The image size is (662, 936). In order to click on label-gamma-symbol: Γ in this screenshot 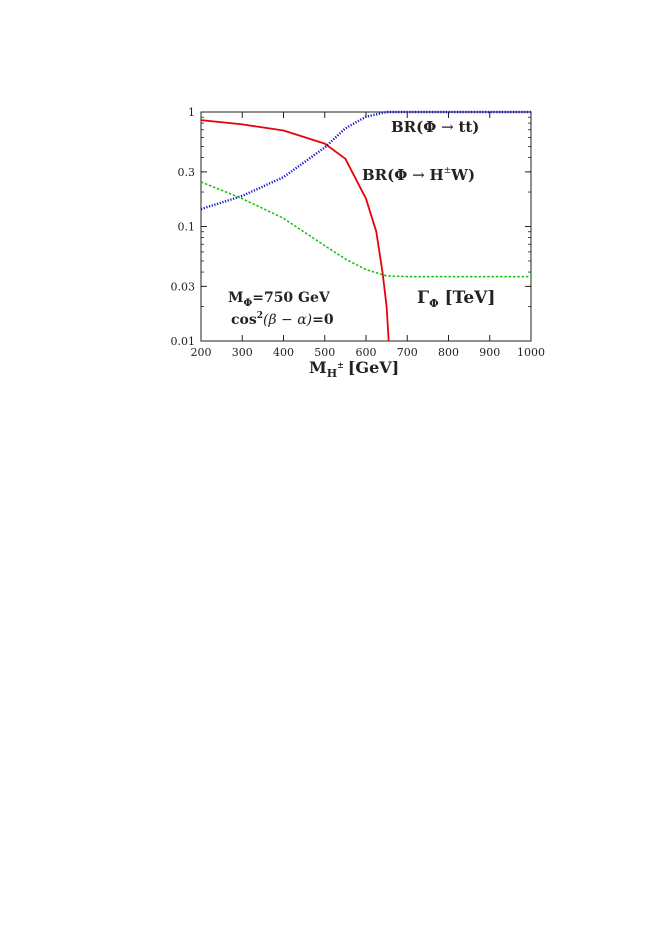, I will do `click(423, 298)`.